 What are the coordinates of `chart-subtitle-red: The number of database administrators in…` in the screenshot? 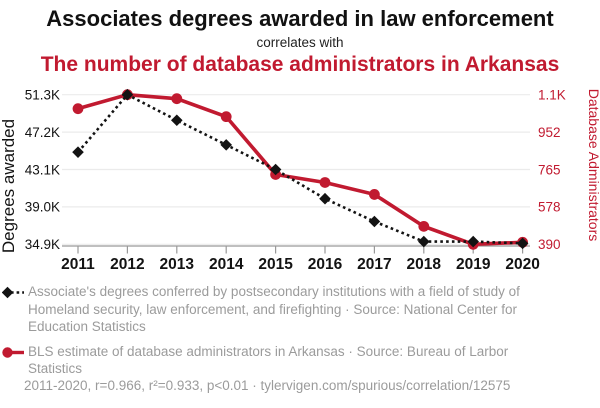 It's located at (300, 64).